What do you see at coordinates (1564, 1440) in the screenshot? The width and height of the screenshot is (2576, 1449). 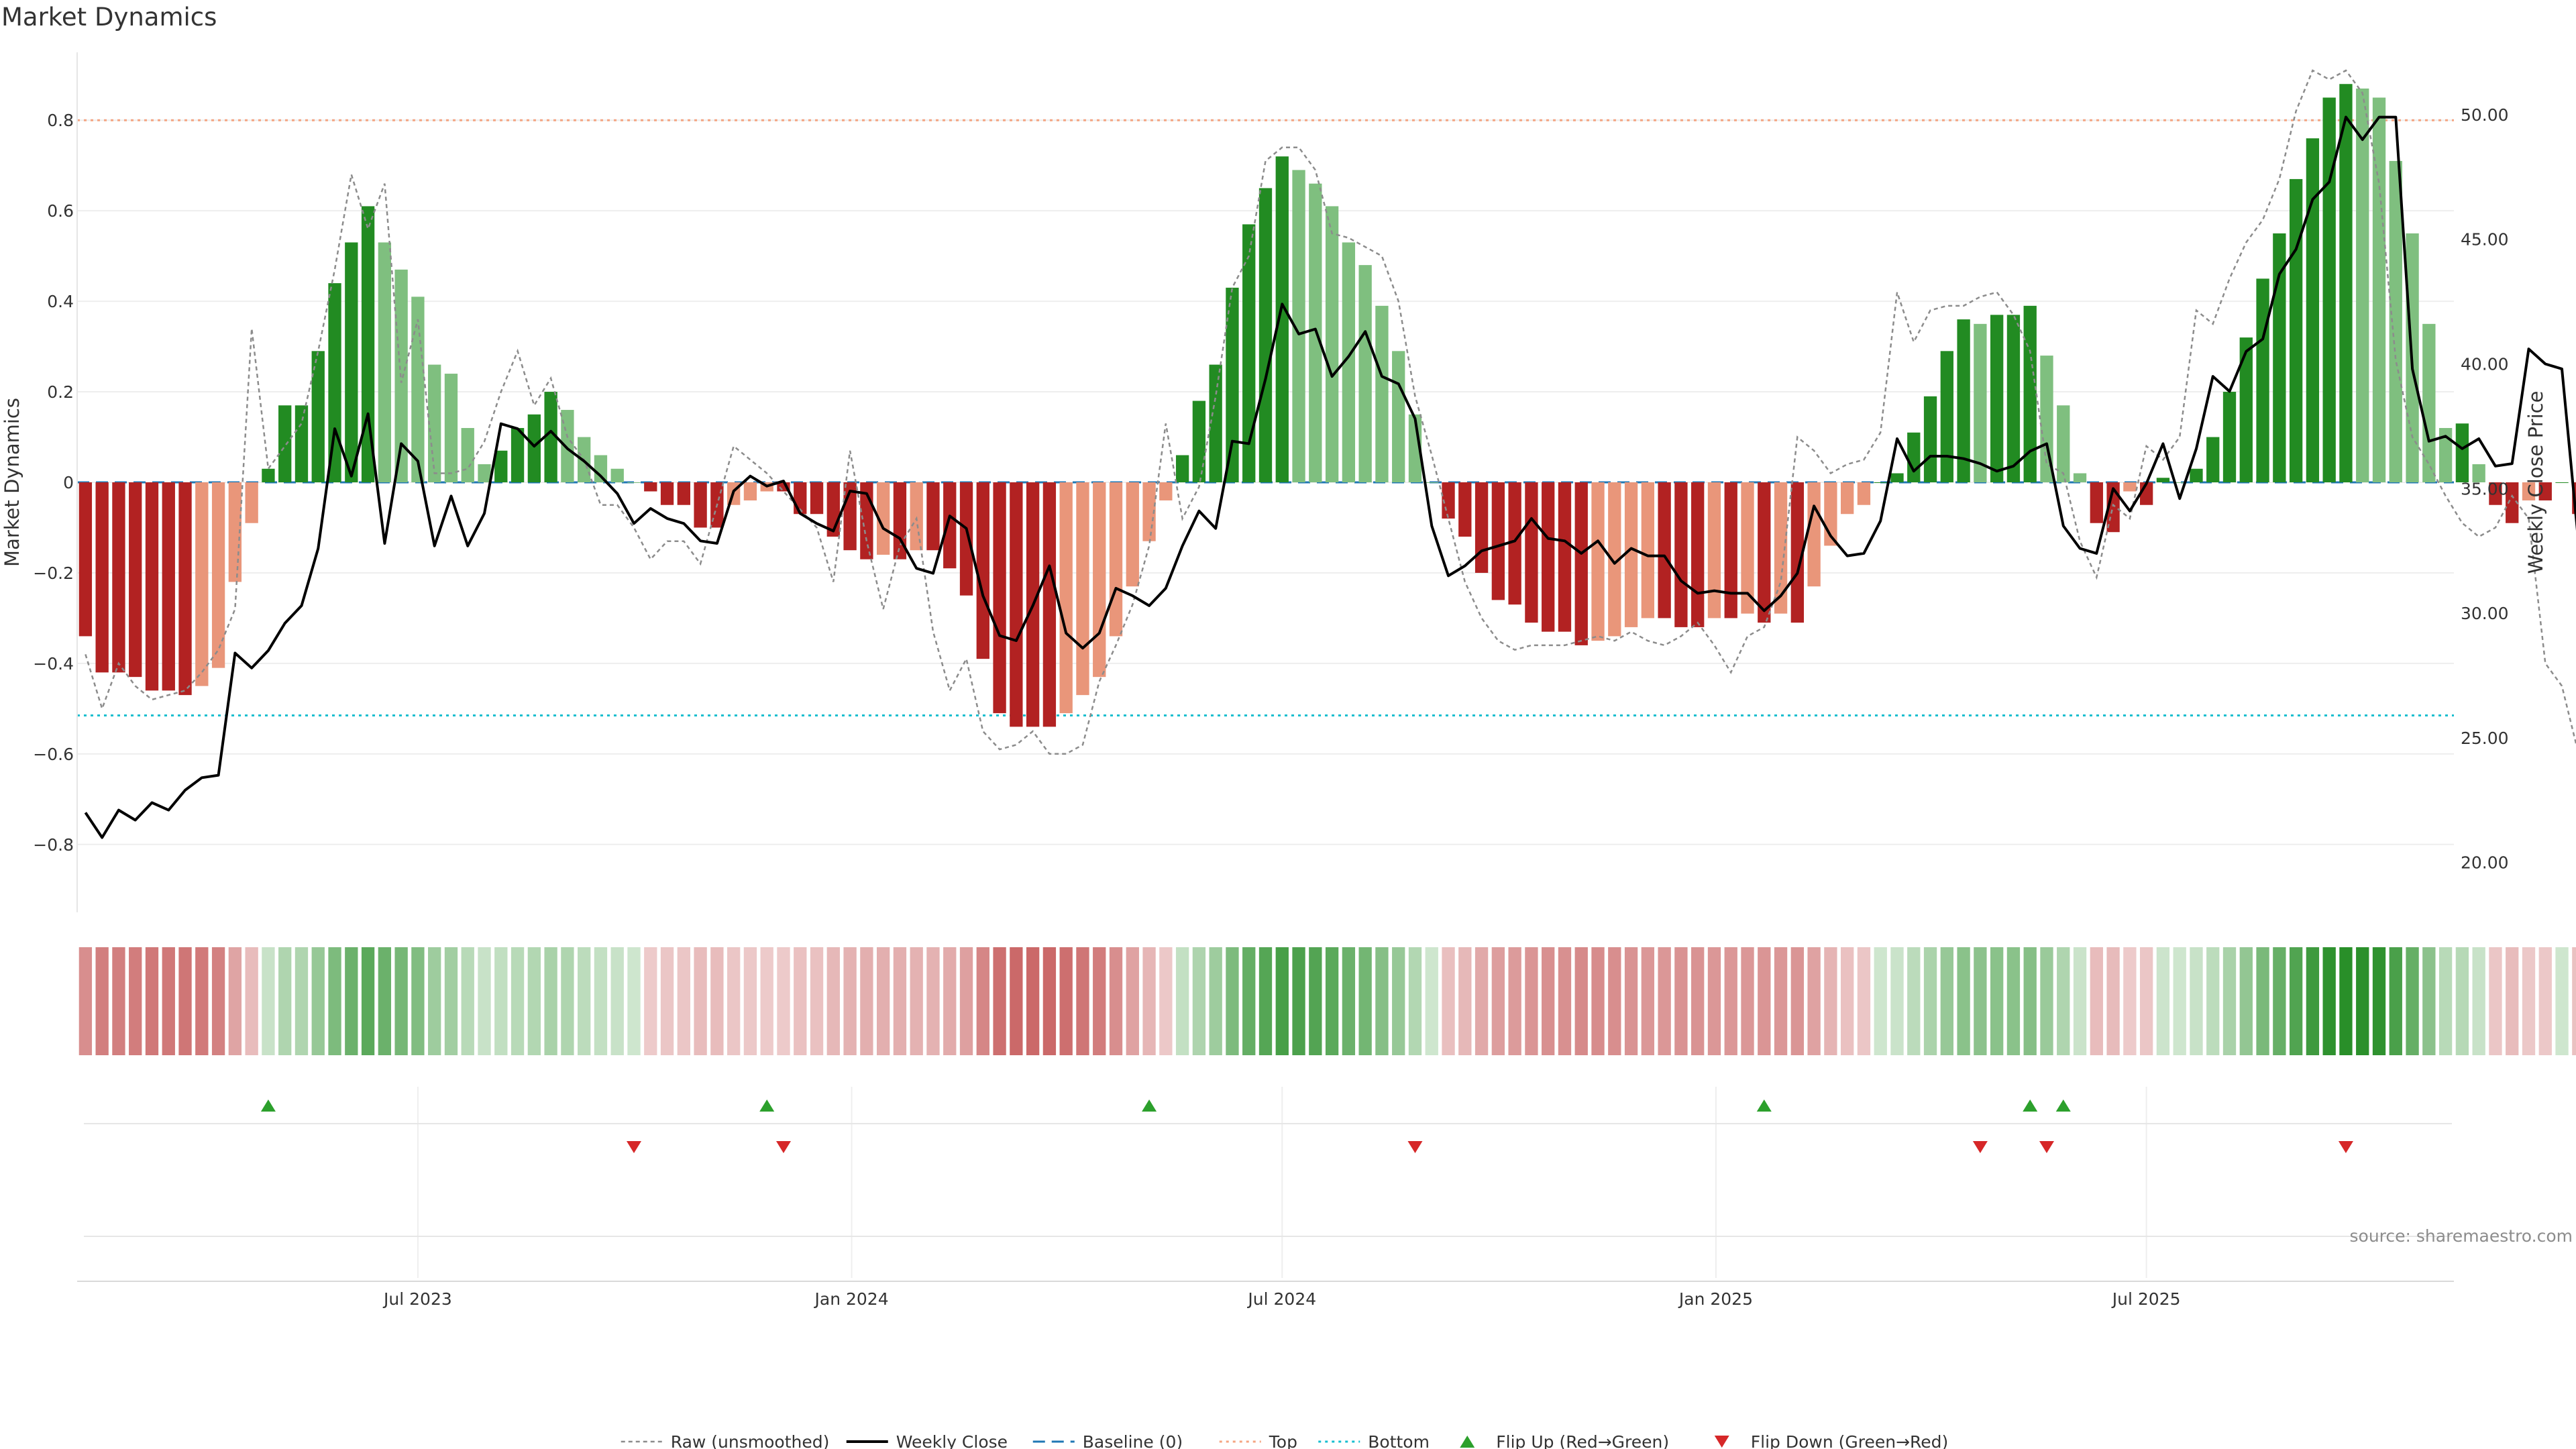 I see `legend-item-flip-up: Flip Up (Red→Green)` at bounding box center [1564, 1440].